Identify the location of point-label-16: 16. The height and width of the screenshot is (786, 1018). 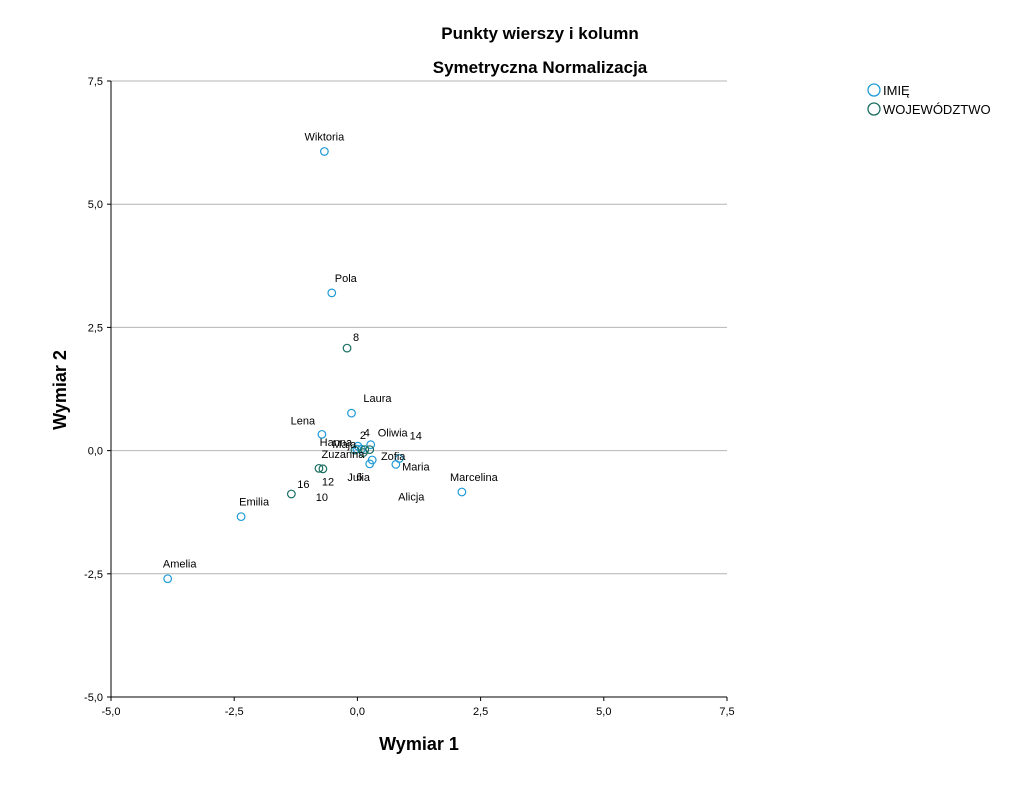
(303, 485).